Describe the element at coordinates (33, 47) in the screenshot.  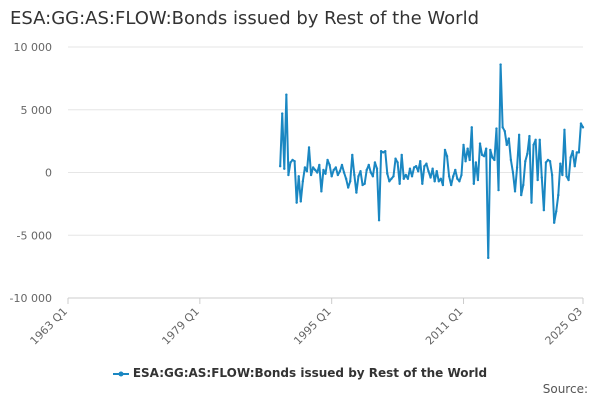
I see `y-tick-label: 10 000` at that location.